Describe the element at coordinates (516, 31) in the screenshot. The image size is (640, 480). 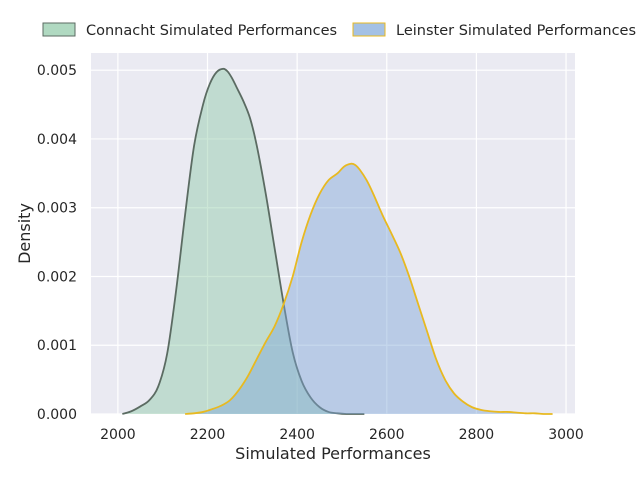
I see `legend-label-leinster: Leinster Simulated Performances` at that location.